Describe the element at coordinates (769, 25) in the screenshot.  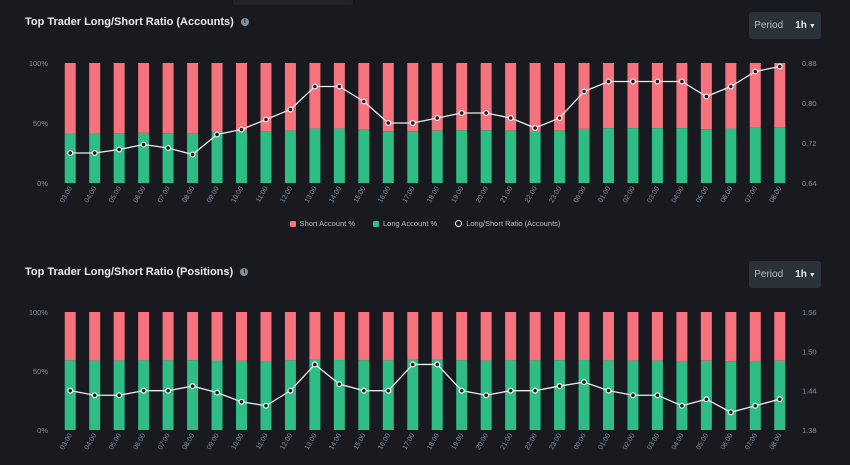
I see `period-label: Period` at that location.